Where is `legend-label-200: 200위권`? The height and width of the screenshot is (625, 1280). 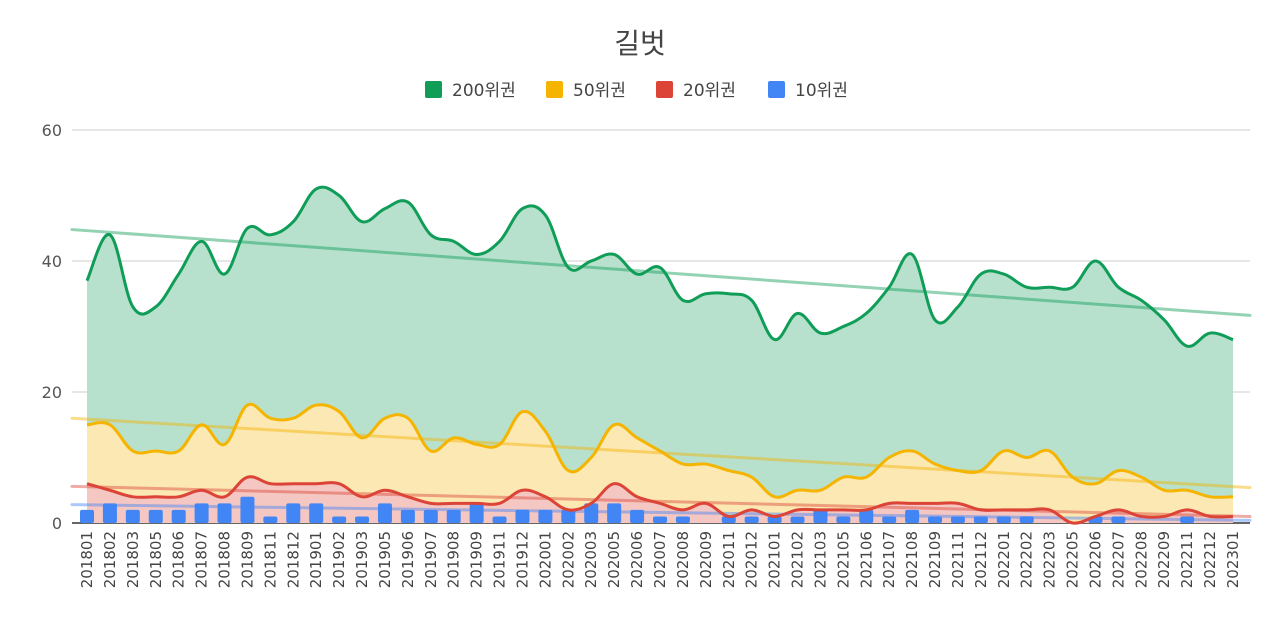
legend-label-200: 200위권 is located at coordinates (484, 91).